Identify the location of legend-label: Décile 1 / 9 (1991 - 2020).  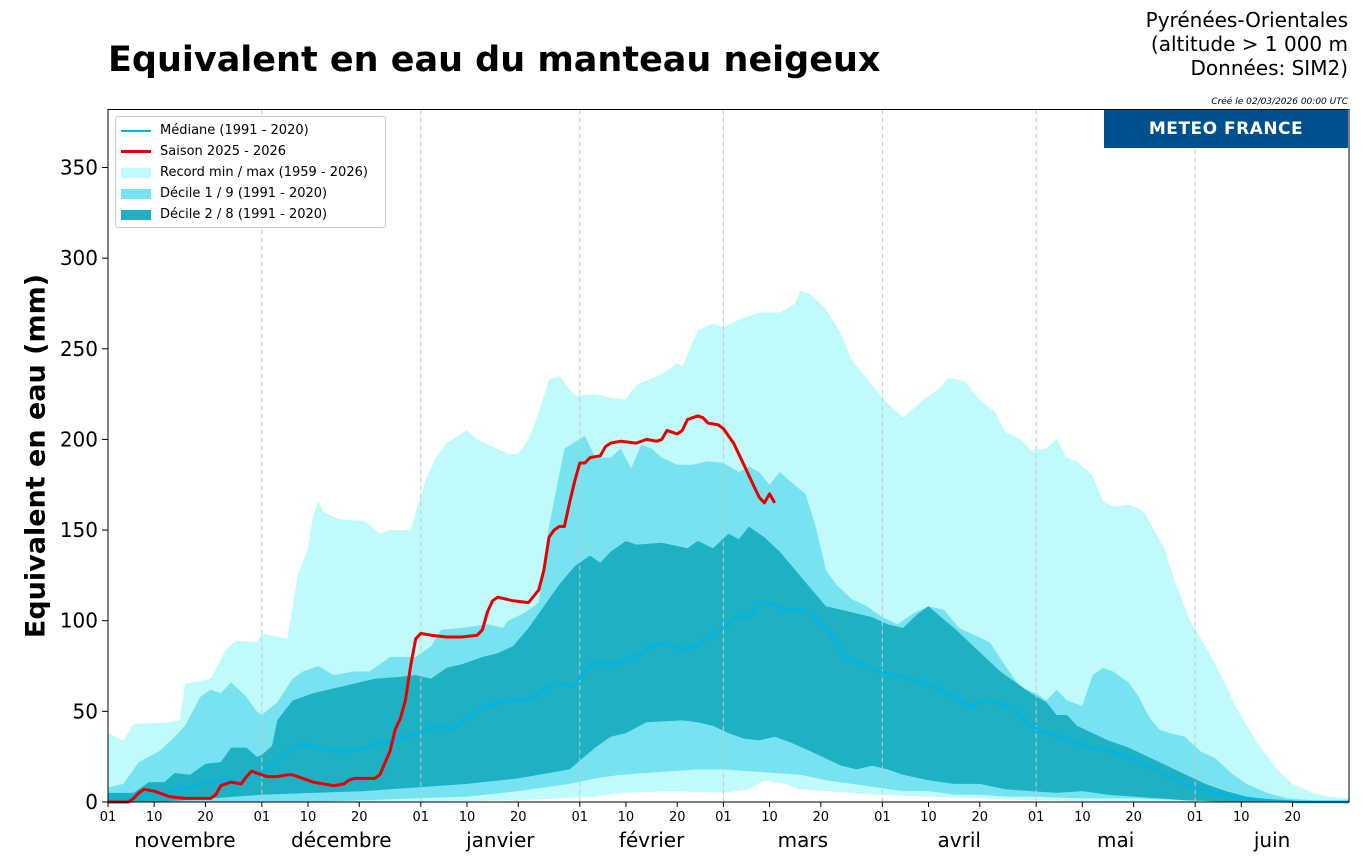
(244, 193).